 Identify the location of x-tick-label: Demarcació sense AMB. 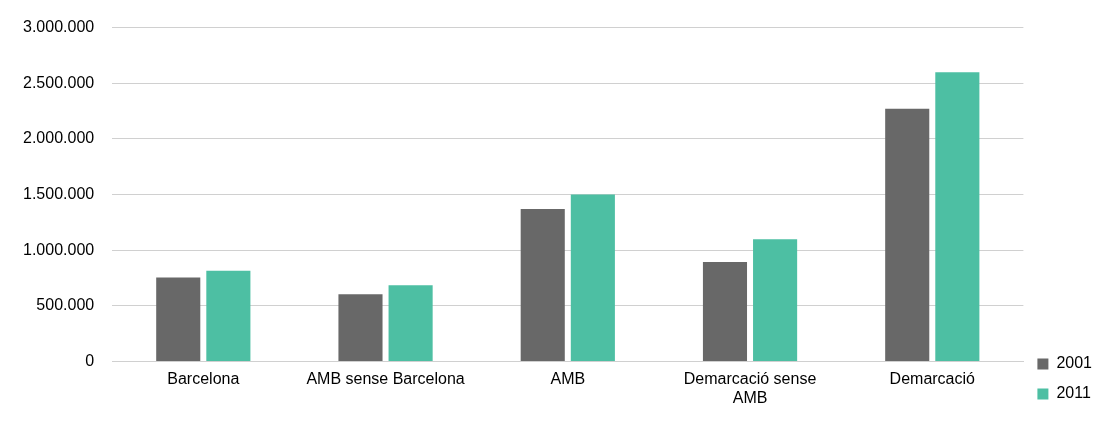
(750, 387).